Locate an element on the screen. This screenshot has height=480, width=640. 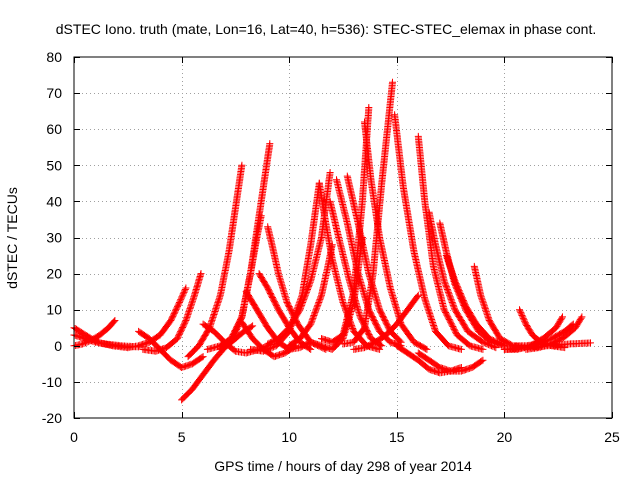
y-tick-label: 50 is located at coordinates (54, 165).